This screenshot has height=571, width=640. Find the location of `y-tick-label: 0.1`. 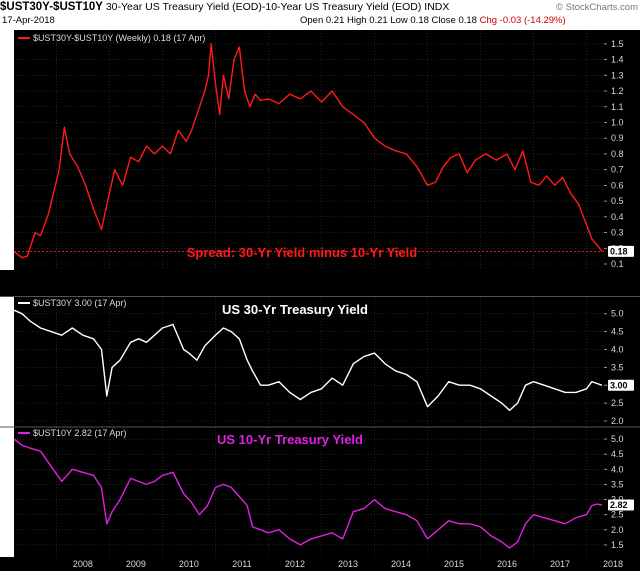

y-tick-label: 0.1 is located at coordinates (617, 264).